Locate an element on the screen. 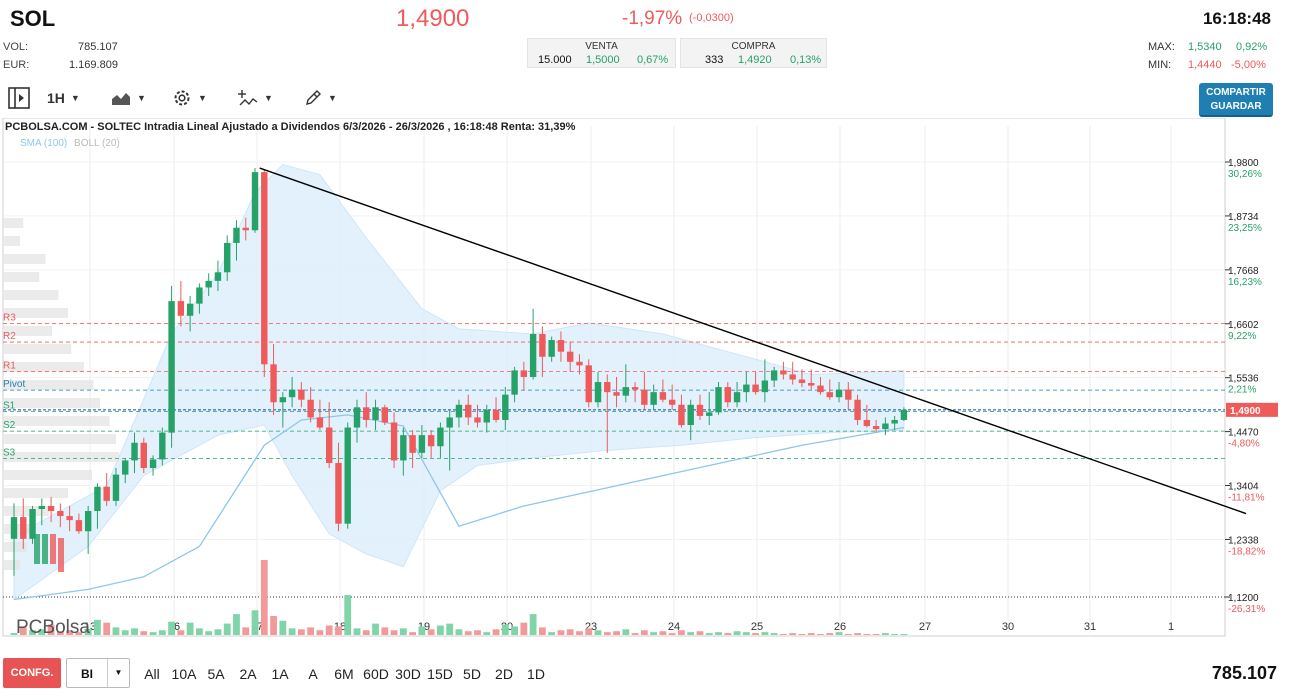  price-axis-percent: 2,21% is located at coordinates (1242, 390).